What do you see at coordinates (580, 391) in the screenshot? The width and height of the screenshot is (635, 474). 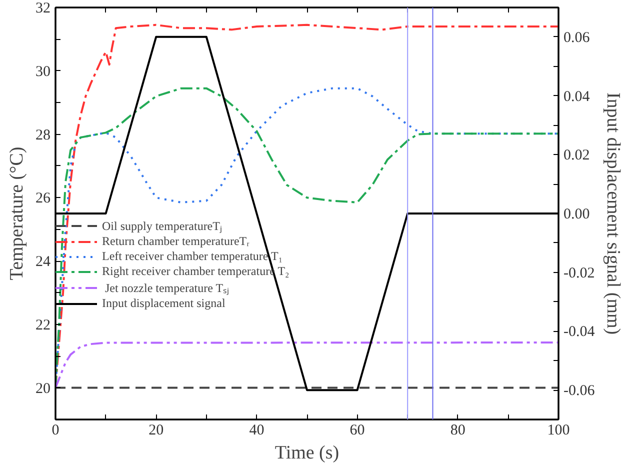 I see `y2-tick-label: -0.06` at bounding box center [580, 391].